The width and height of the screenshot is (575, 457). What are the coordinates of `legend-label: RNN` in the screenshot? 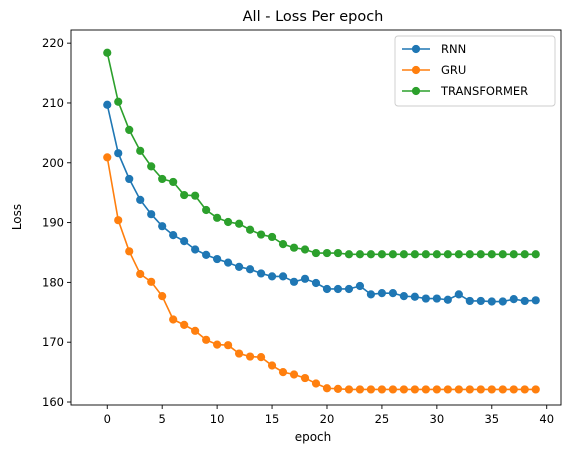 It's located at (453, 49).